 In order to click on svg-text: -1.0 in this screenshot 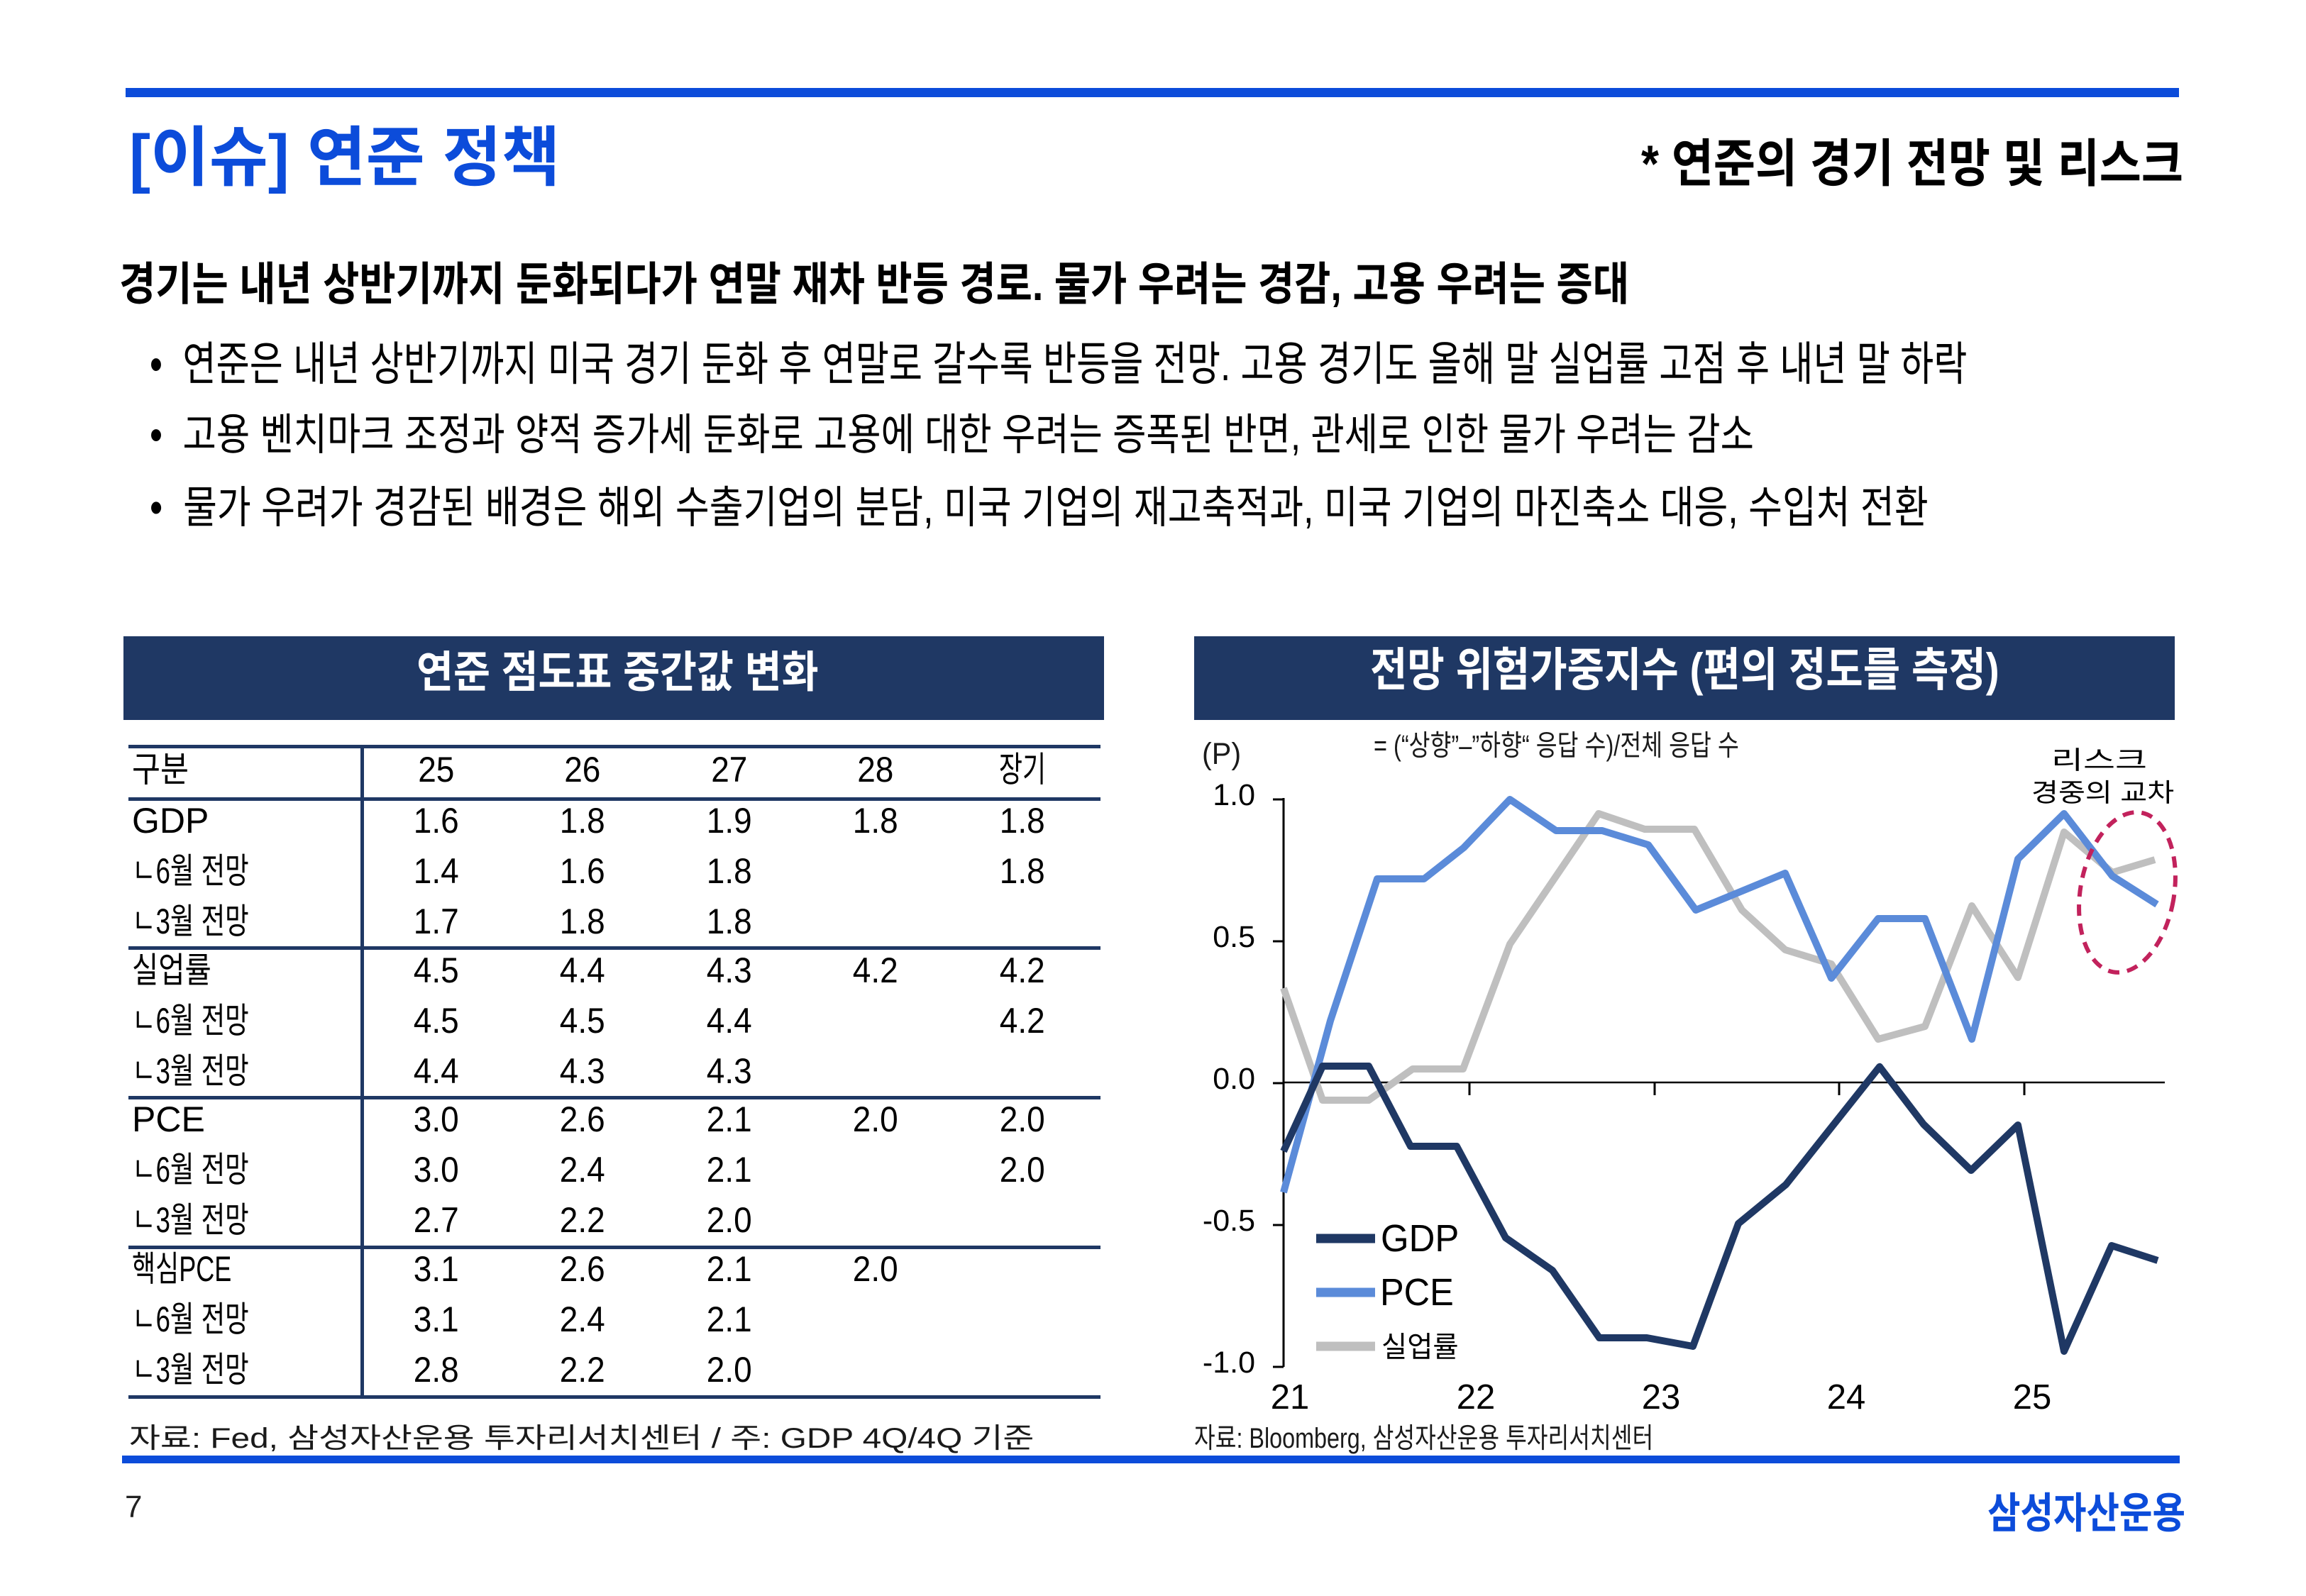, I will do `click(1229, 1363)`.